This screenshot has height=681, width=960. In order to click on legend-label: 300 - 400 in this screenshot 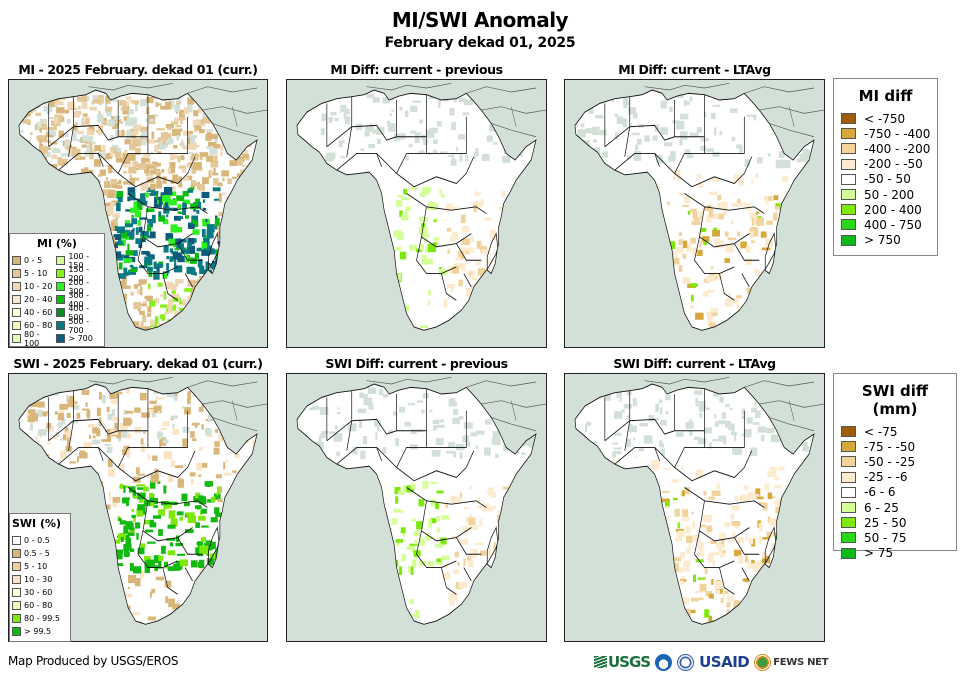, I will do `click(79, 299)`.